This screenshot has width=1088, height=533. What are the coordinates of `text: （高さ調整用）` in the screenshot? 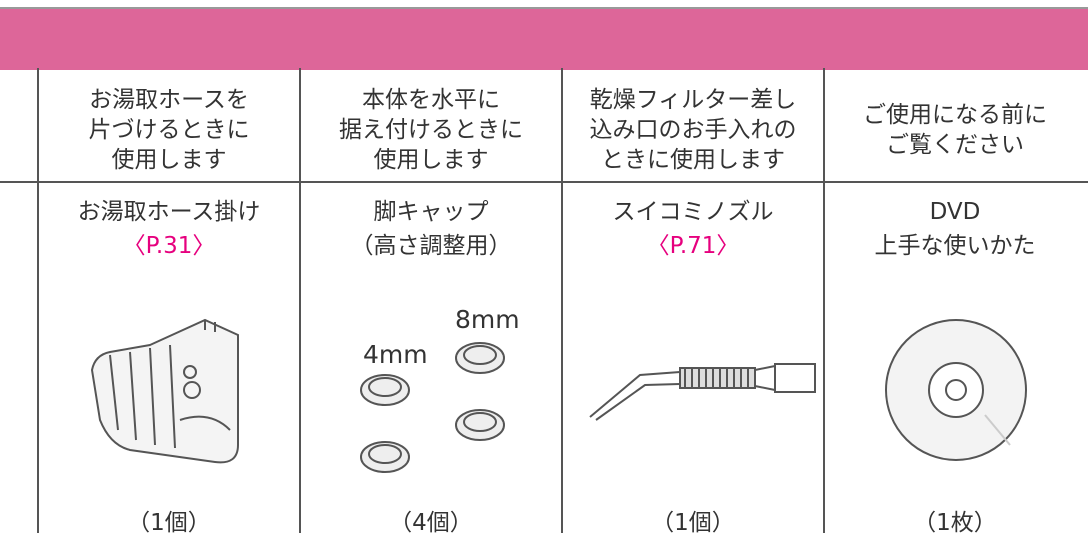 It's located at (431, 246).